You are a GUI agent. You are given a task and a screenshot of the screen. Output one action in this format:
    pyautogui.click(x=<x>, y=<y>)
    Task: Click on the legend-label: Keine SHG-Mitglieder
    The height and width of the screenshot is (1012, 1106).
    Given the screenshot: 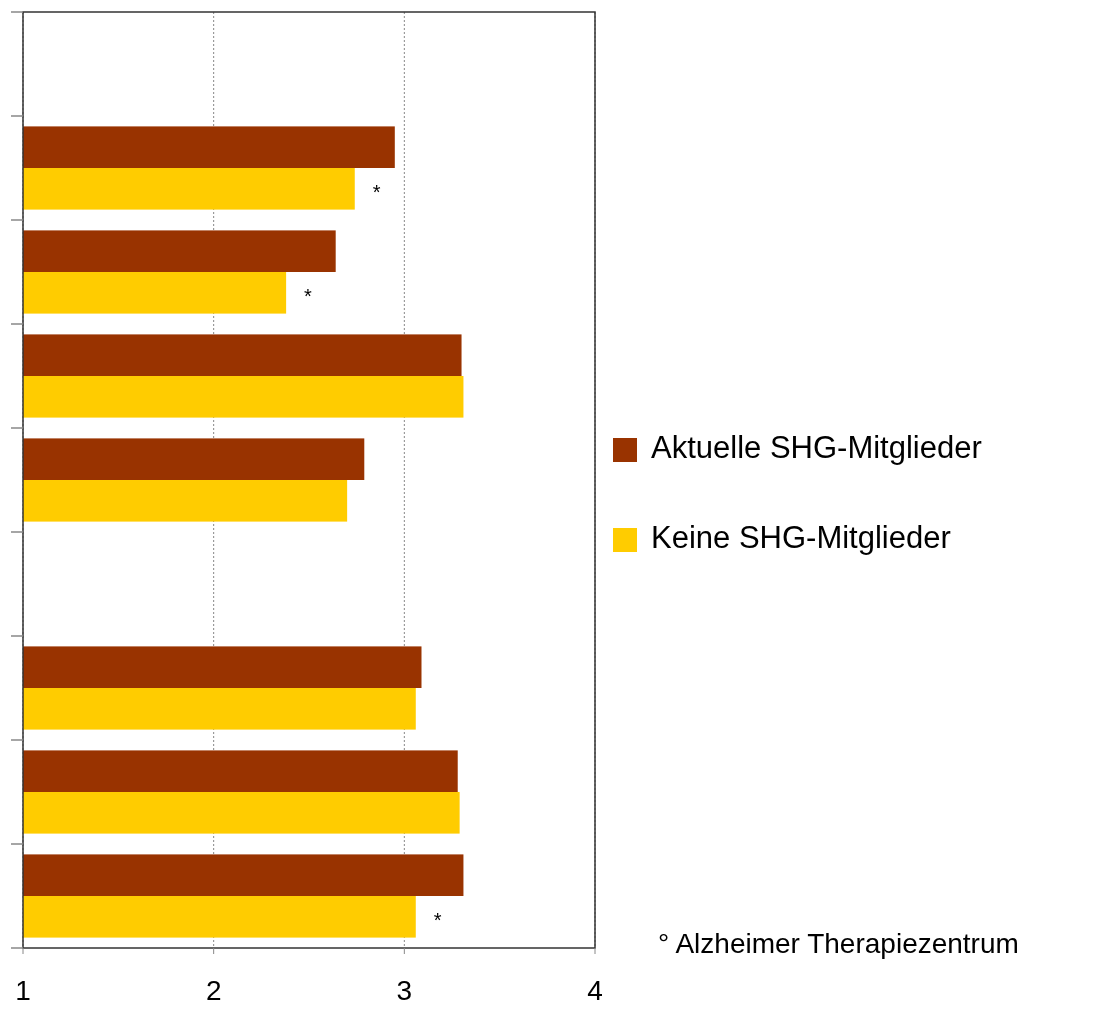 What is the action you would take?
    pyautogui.click(x=801, y=538)
    